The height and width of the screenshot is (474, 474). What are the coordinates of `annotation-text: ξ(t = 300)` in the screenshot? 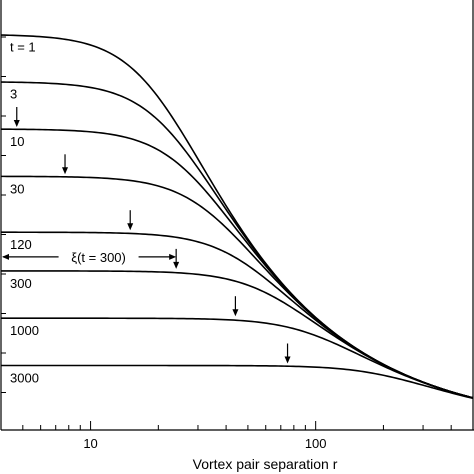 It's located at (98, 257).